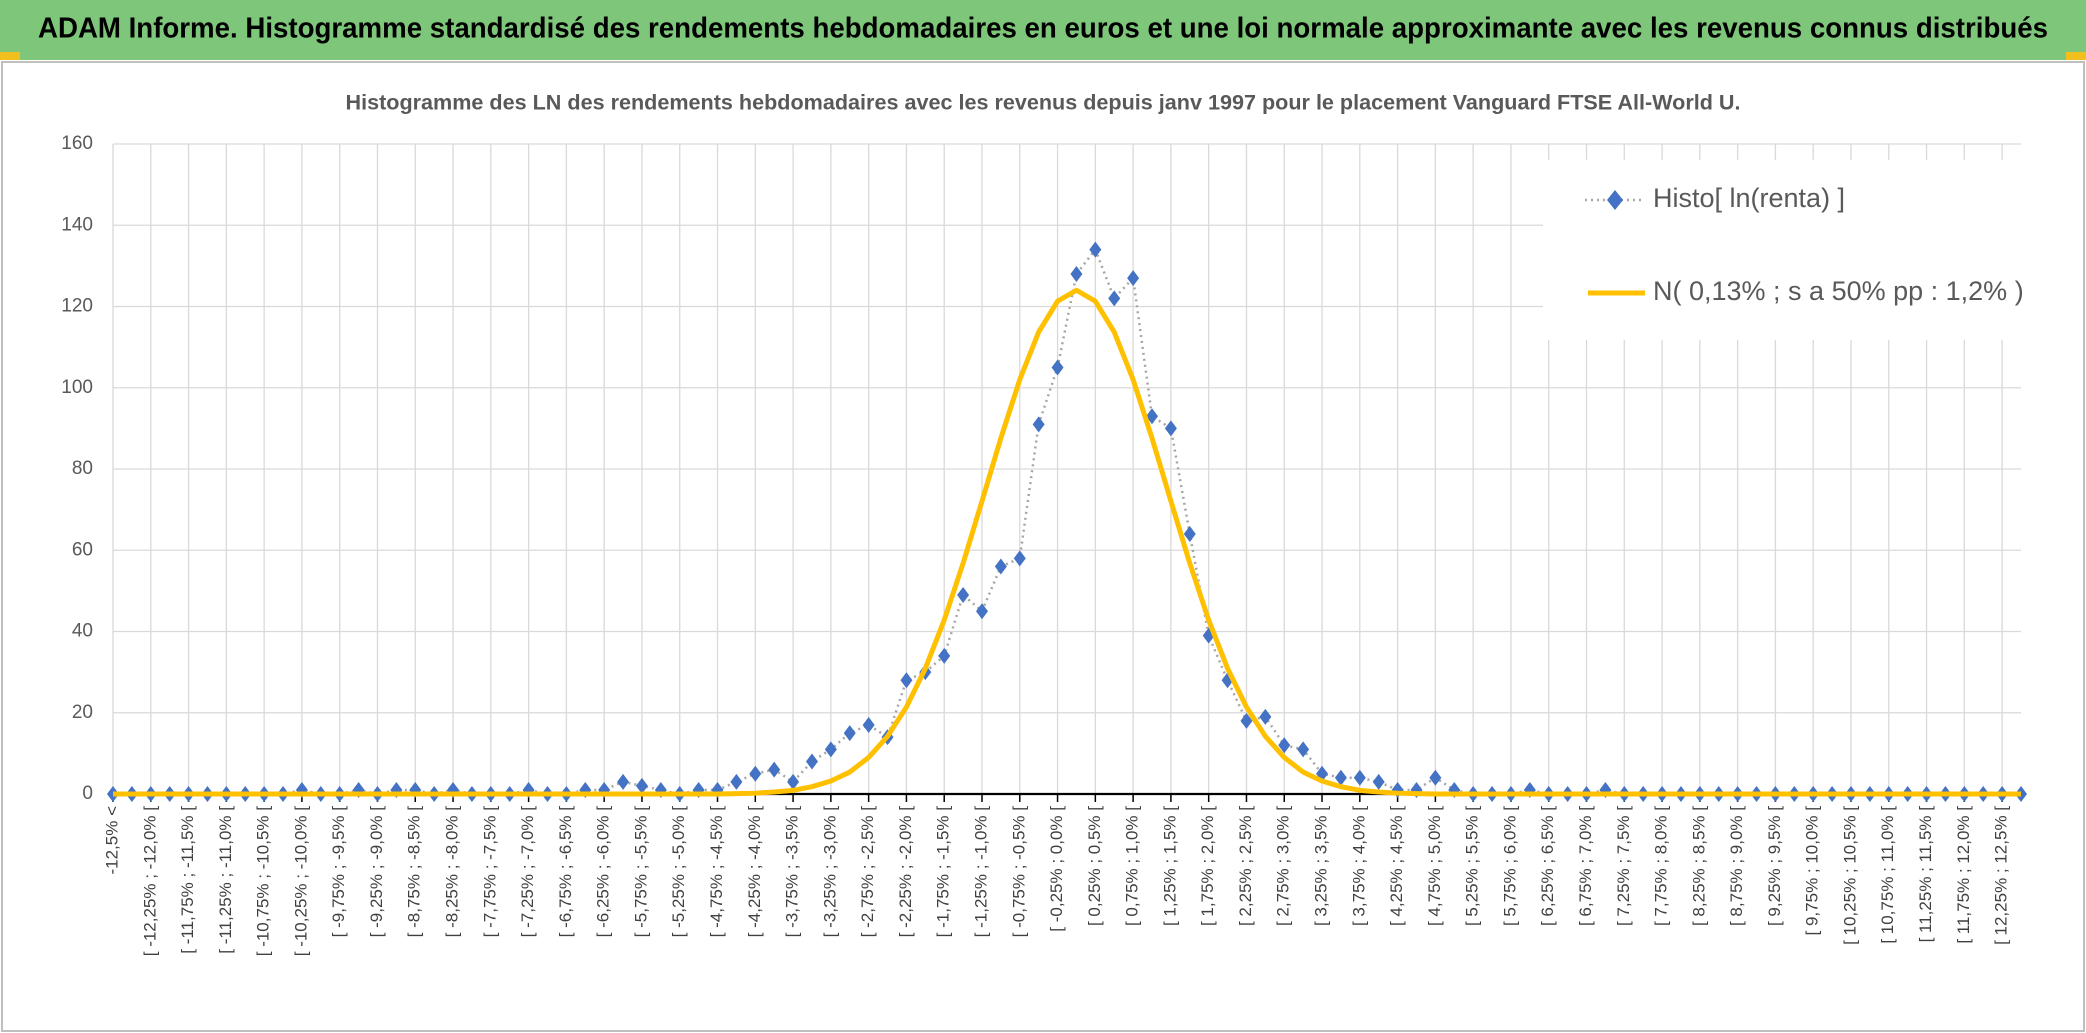  What do you see at coordinates (376, 872) in the screenshot?
I see `x-tick-label: [ -9,25% ; -9,0% [` at bounding box center [376, 872].